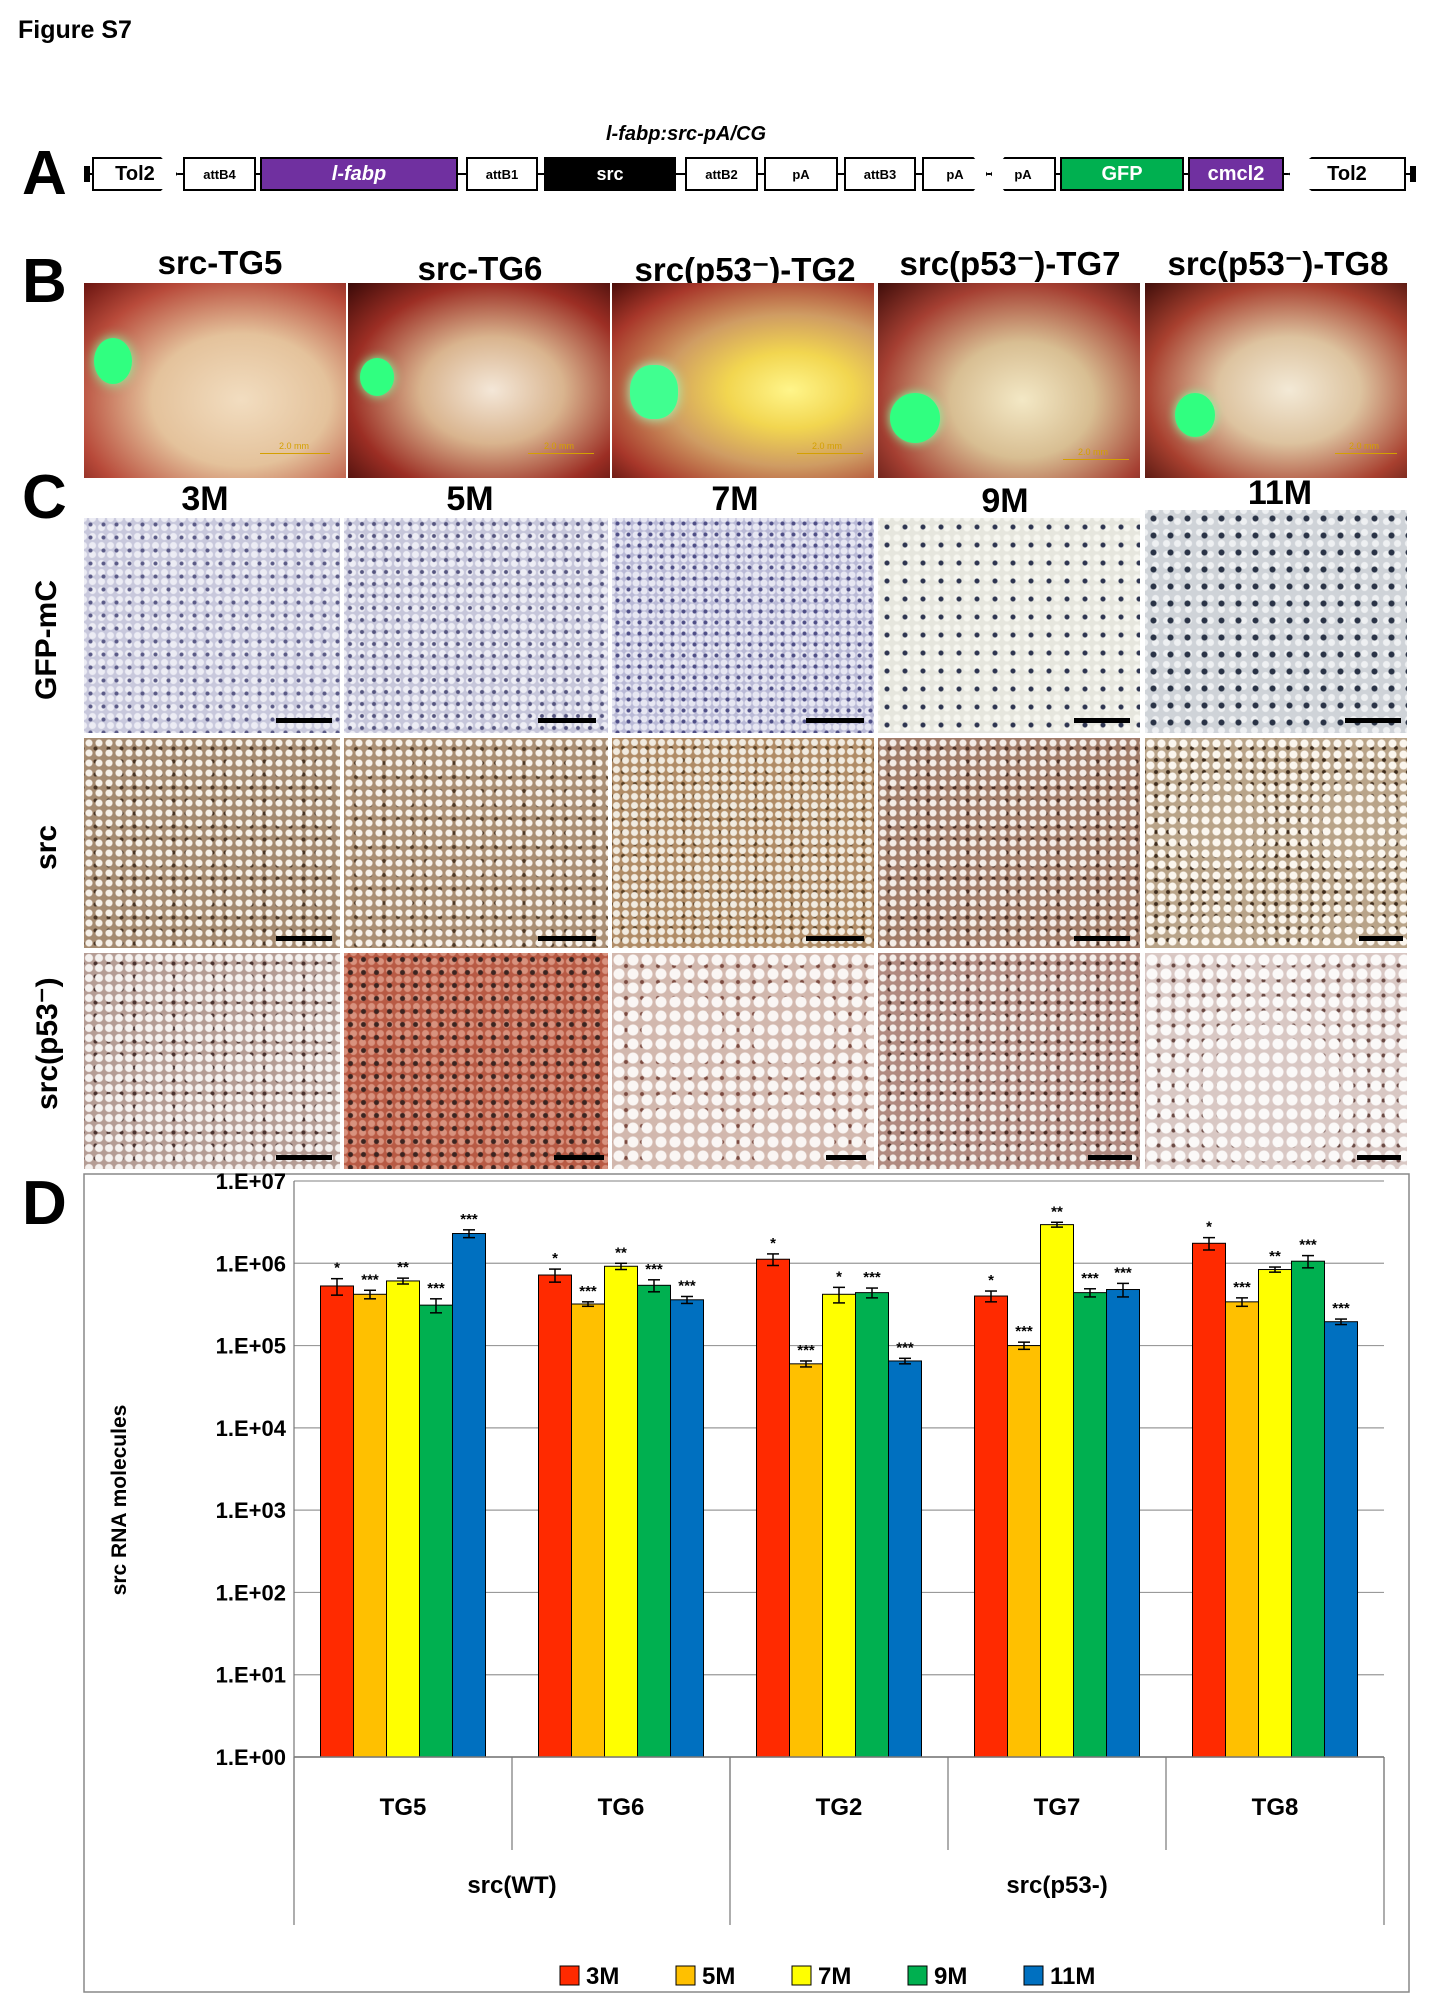 Image resolution: width=1448 pixels, height=2000 pixels. I want to click on liver-photo-tg7: 2.0 mm, so click(1009, 380).